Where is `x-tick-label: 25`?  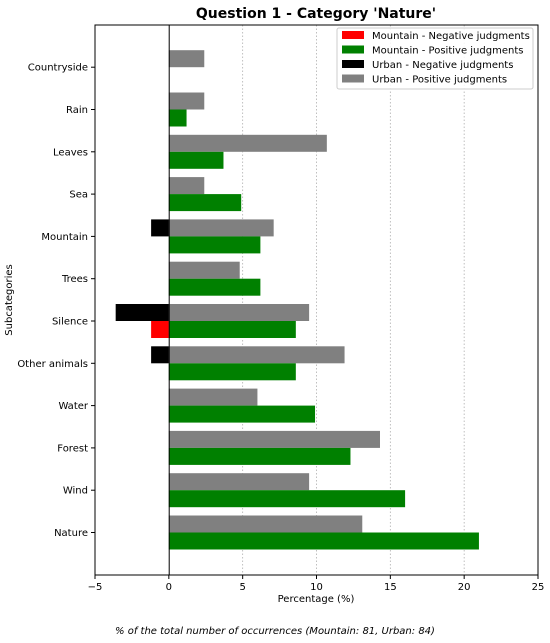 x-tick-label: 25 is located at coordinates (538, 587).